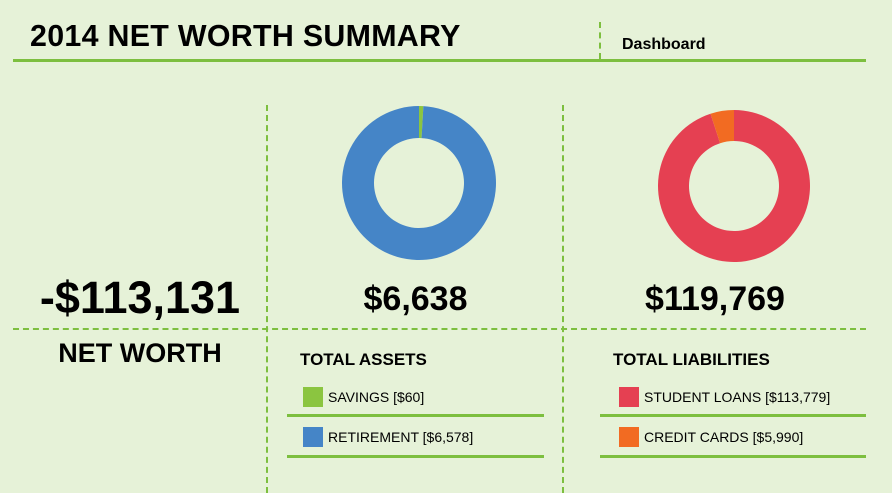  What do you see at coordinates (439, 329) in the screenshot?
I see `row-divider` at bounding box center [439, 329].